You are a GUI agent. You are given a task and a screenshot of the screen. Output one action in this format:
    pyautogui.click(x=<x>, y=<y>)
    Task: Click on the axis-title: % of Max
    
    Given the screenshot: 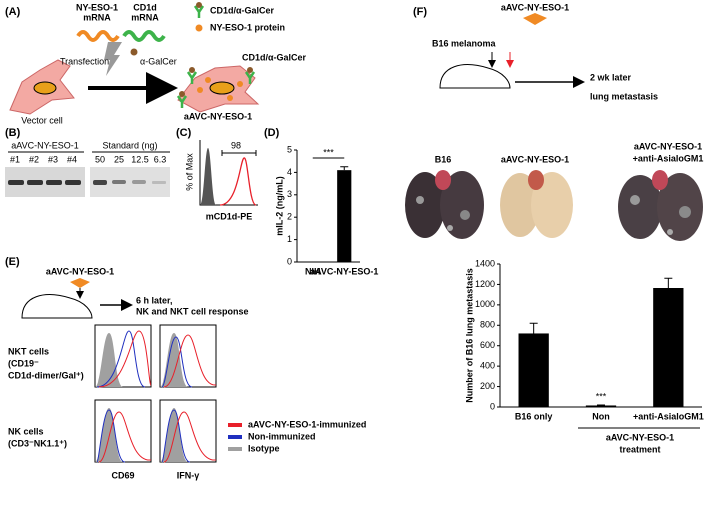 What is the action you would take?
    pyautogui.click(x=189, y=172)
    